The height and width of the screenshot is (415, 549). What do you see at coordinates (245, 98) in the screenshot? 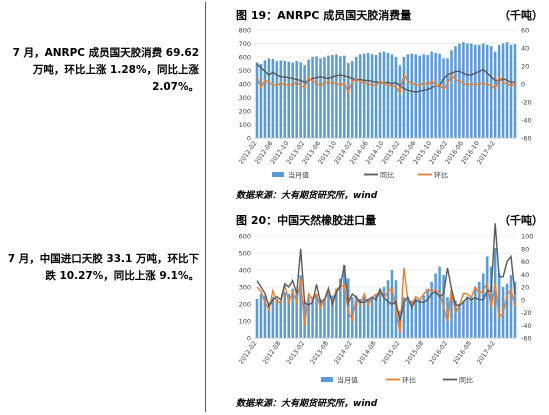
I see `y-tick-left: 300` at bounding box center [245, 98].